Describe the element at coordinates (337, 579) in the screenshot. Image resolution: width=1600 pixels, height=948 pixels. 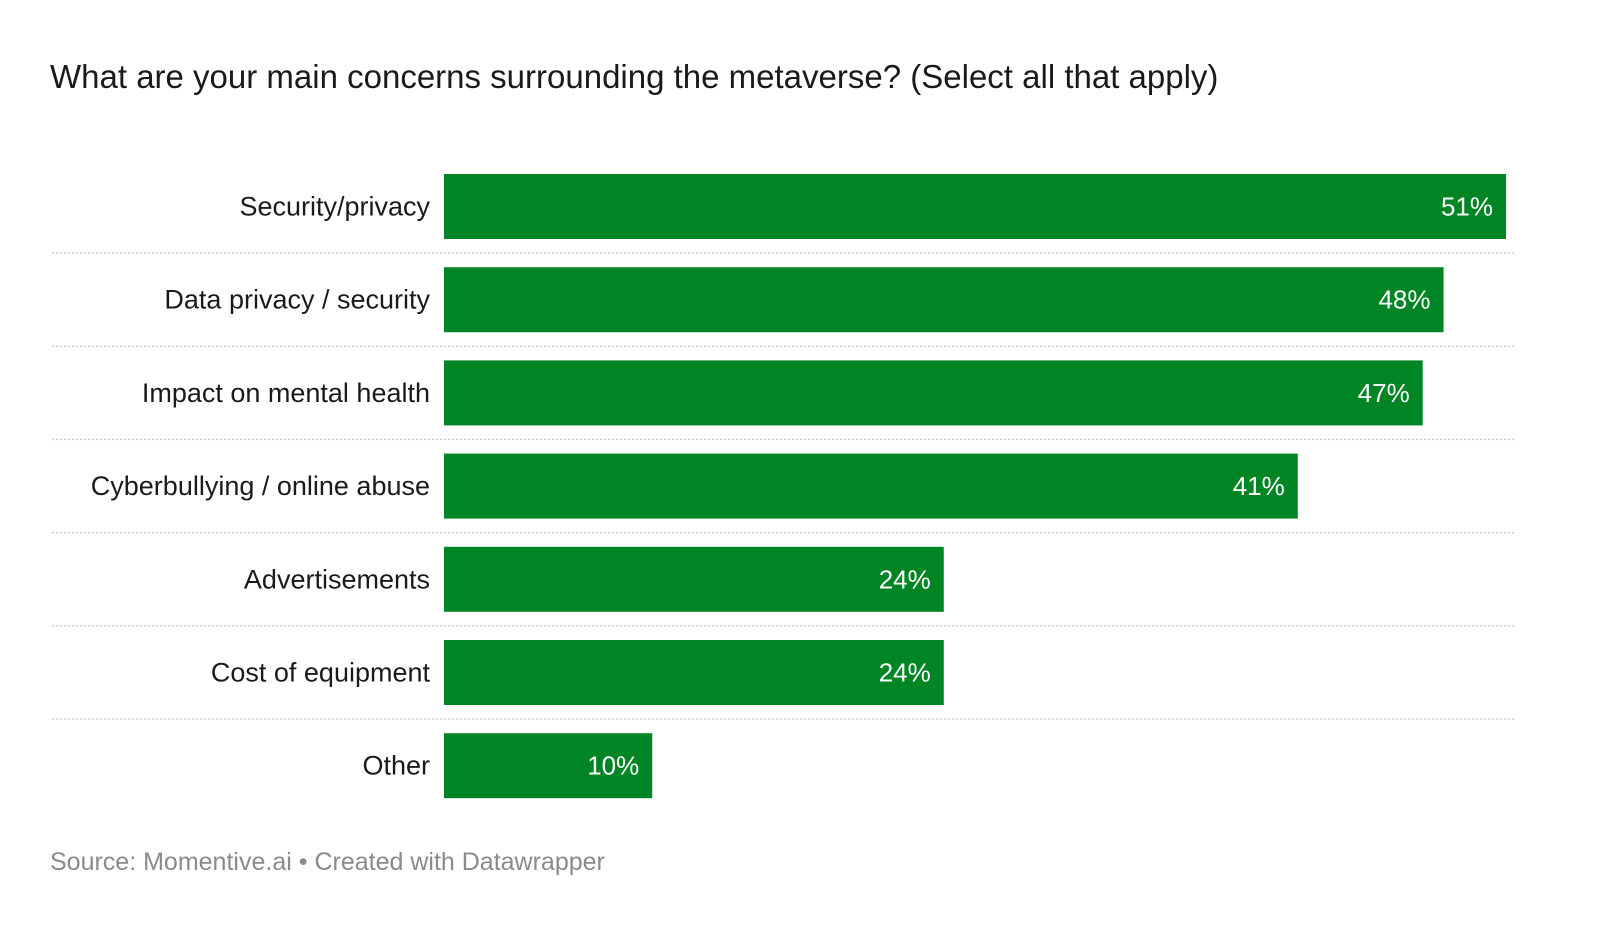
I see `category-label: Advertisements` at that location.